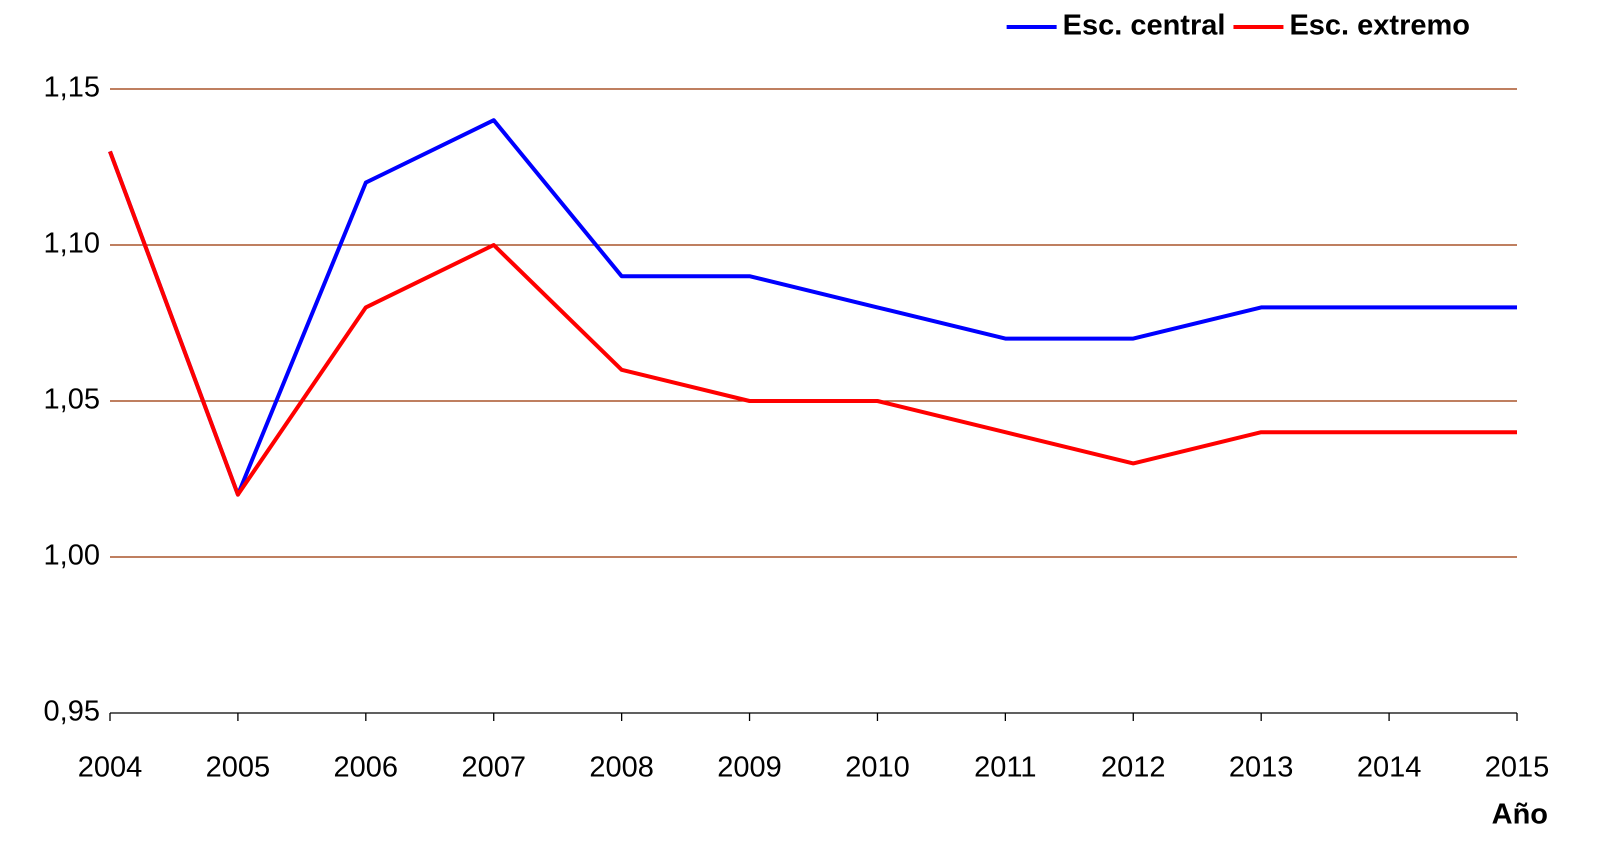 This screenshot has height=849, width=1598. What do you see at coordinates (72, 712) in the screenshot?
I see `y-tick-label: 0,95` at bounding box center [72, 712].